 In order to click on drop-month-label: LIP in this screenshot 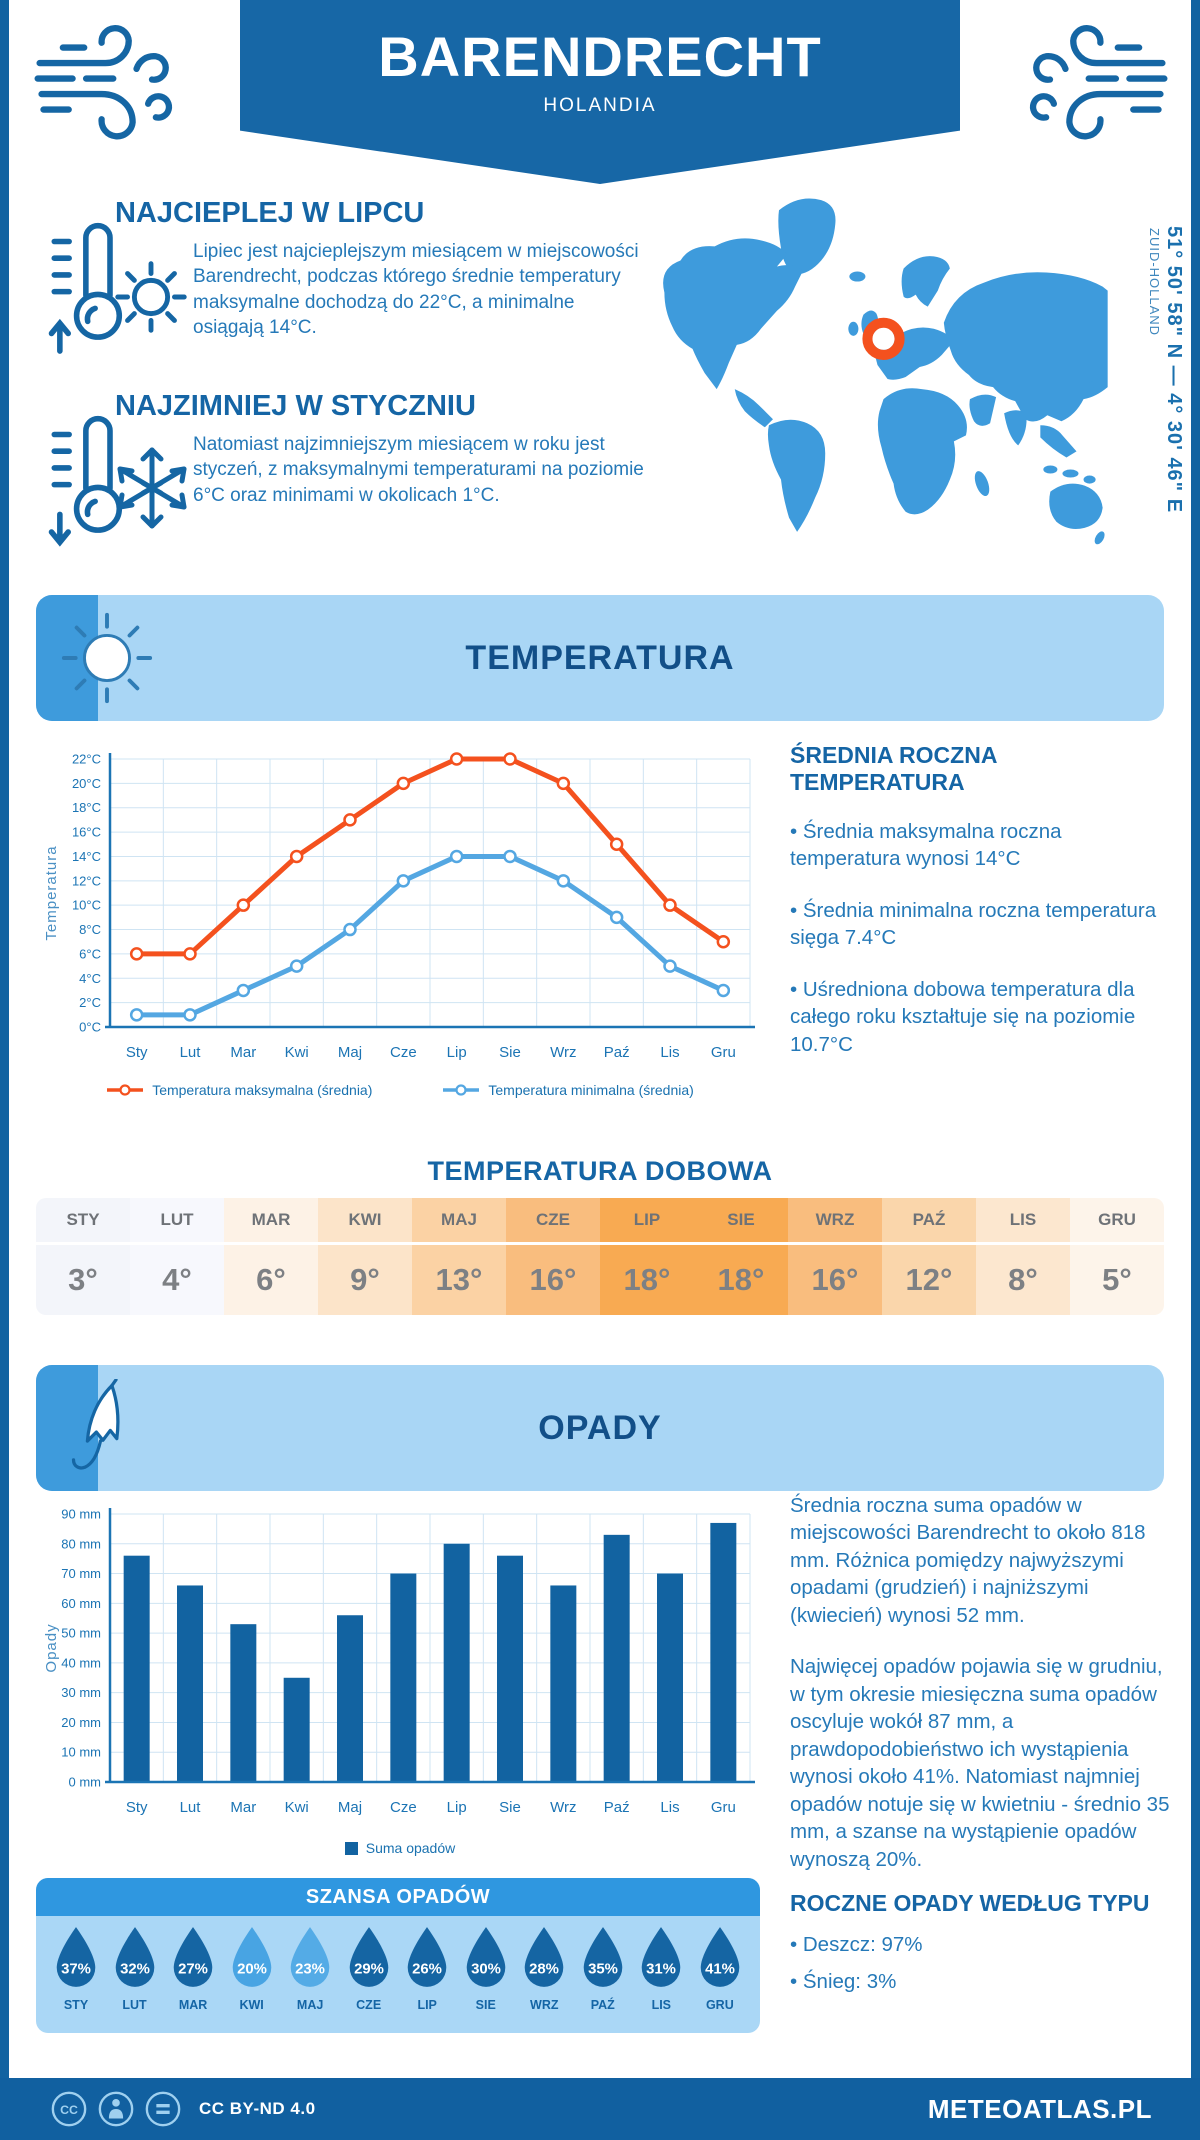, I will do `click(427, 2005)`.